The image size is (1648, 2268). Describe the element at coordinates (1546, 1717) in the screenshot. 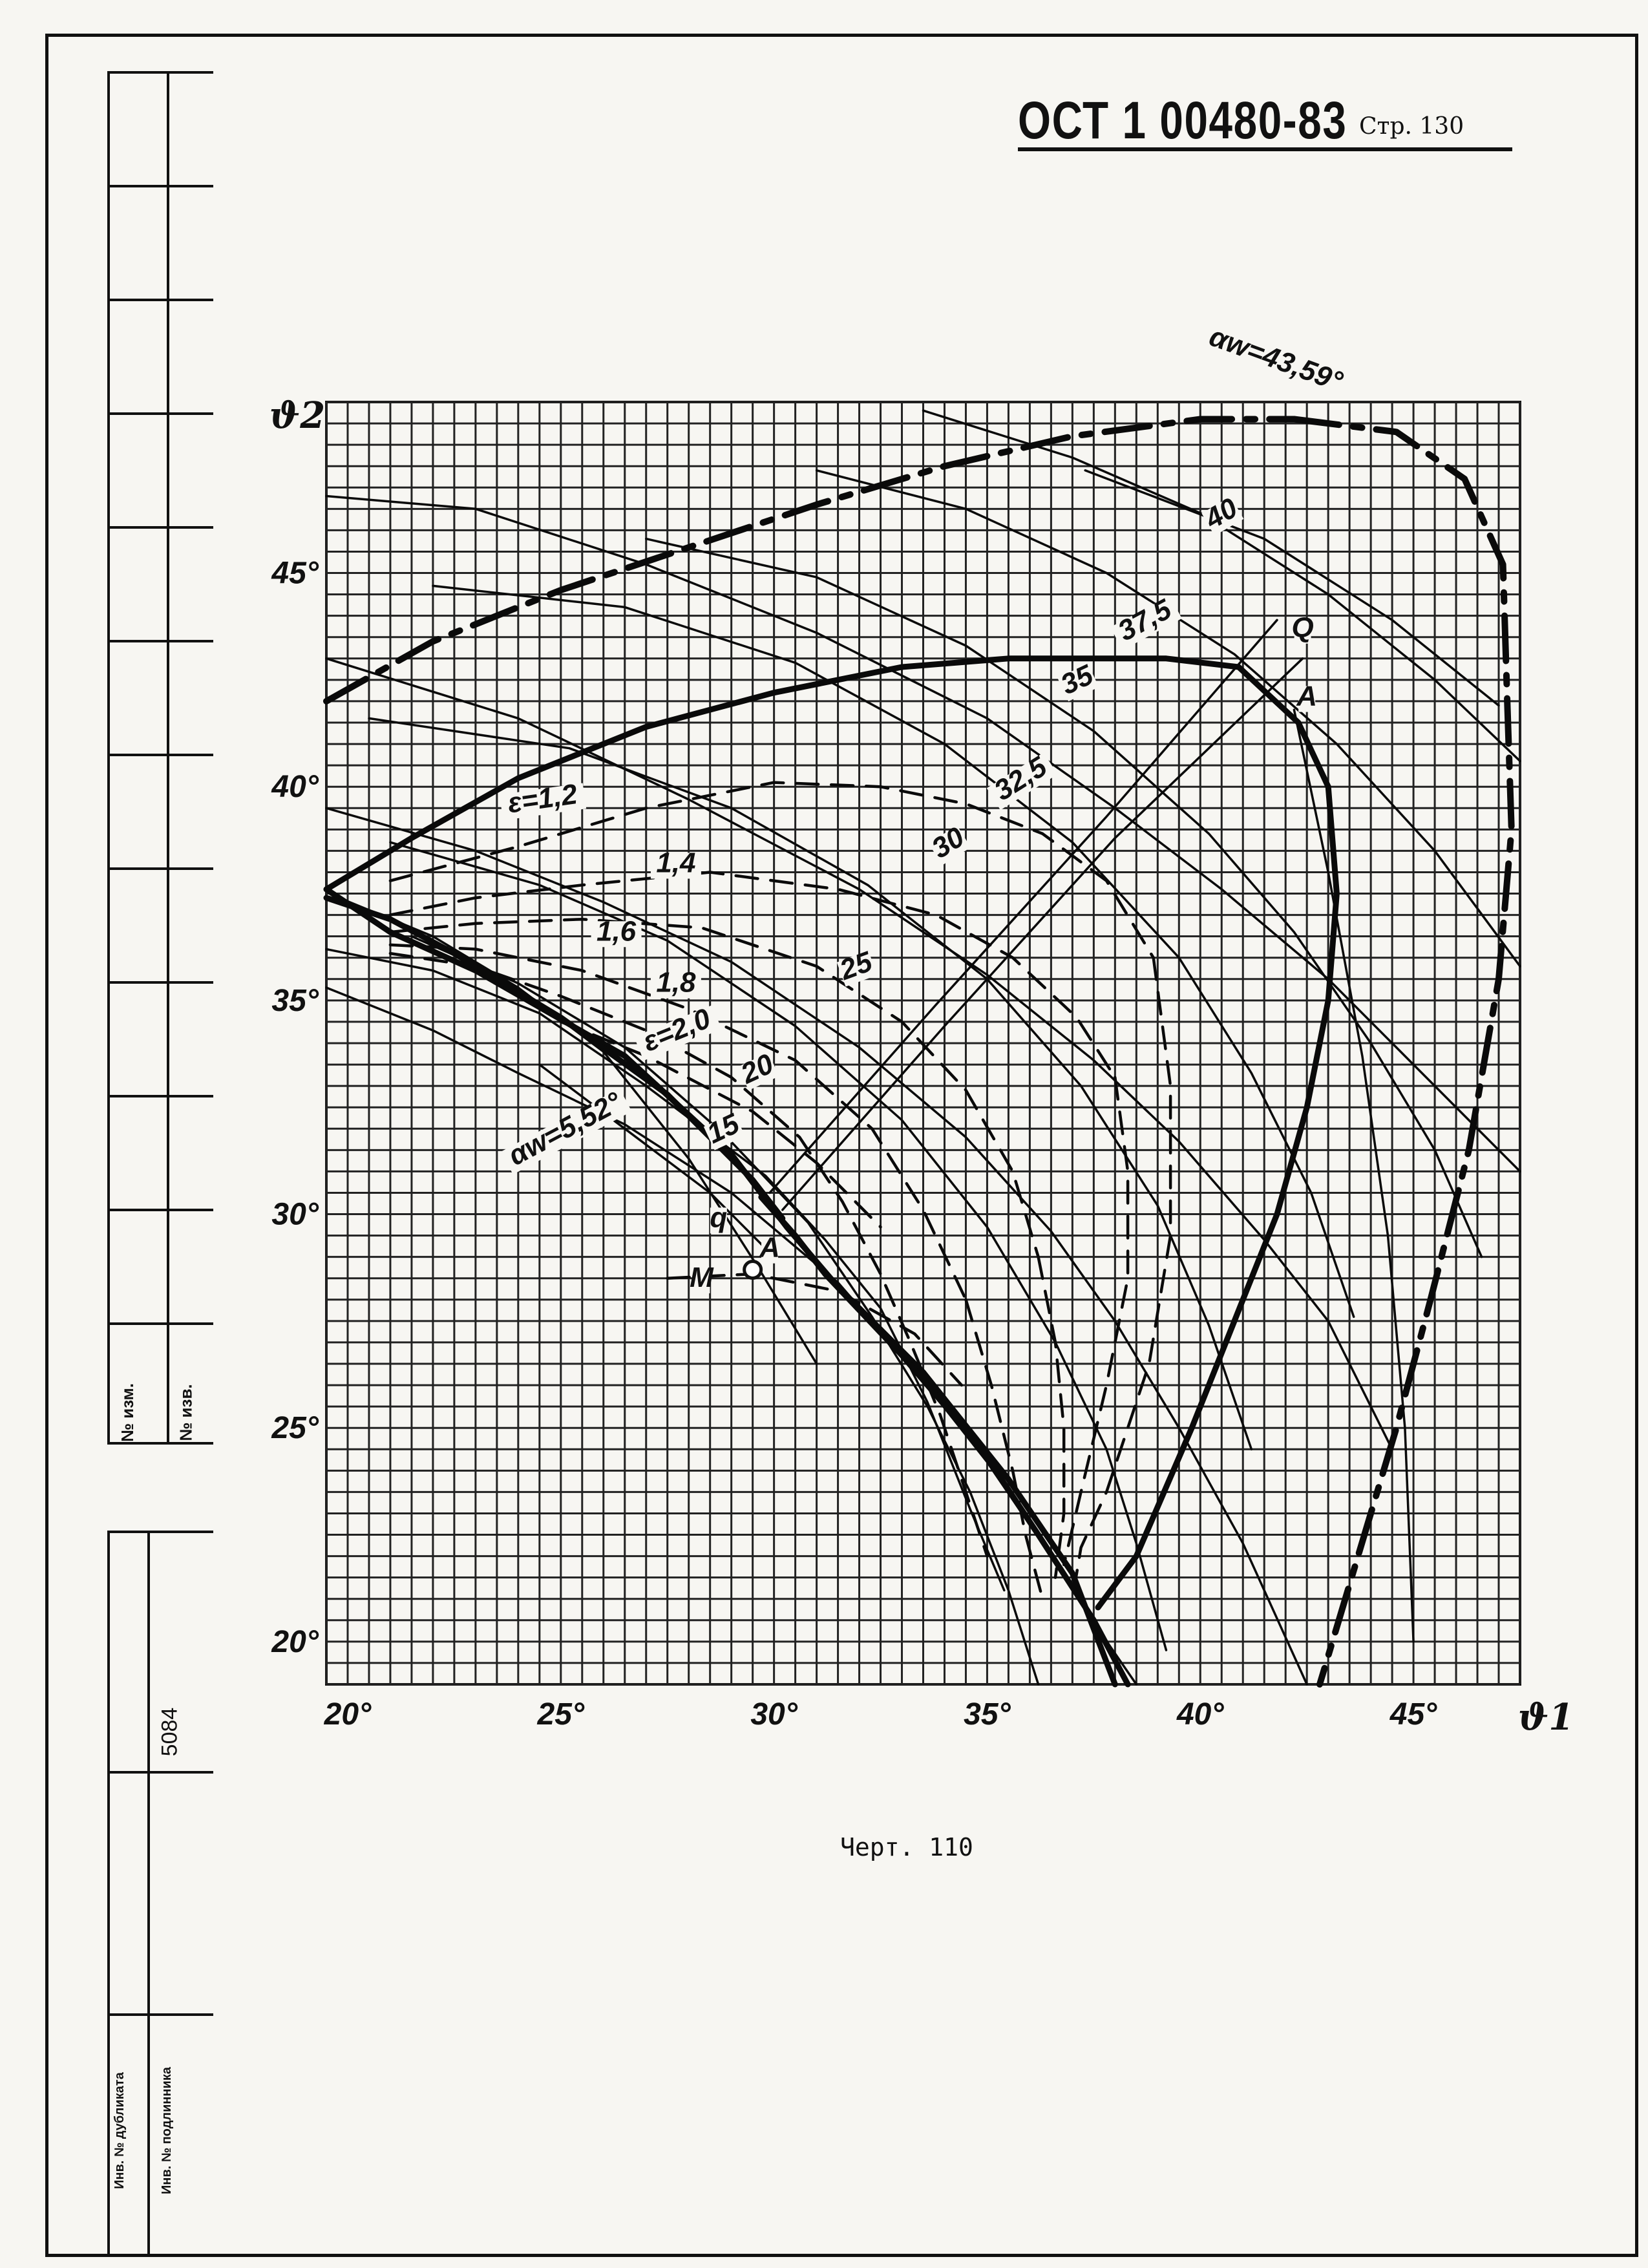

I see `x-axis-label: ϑ1` at that location.